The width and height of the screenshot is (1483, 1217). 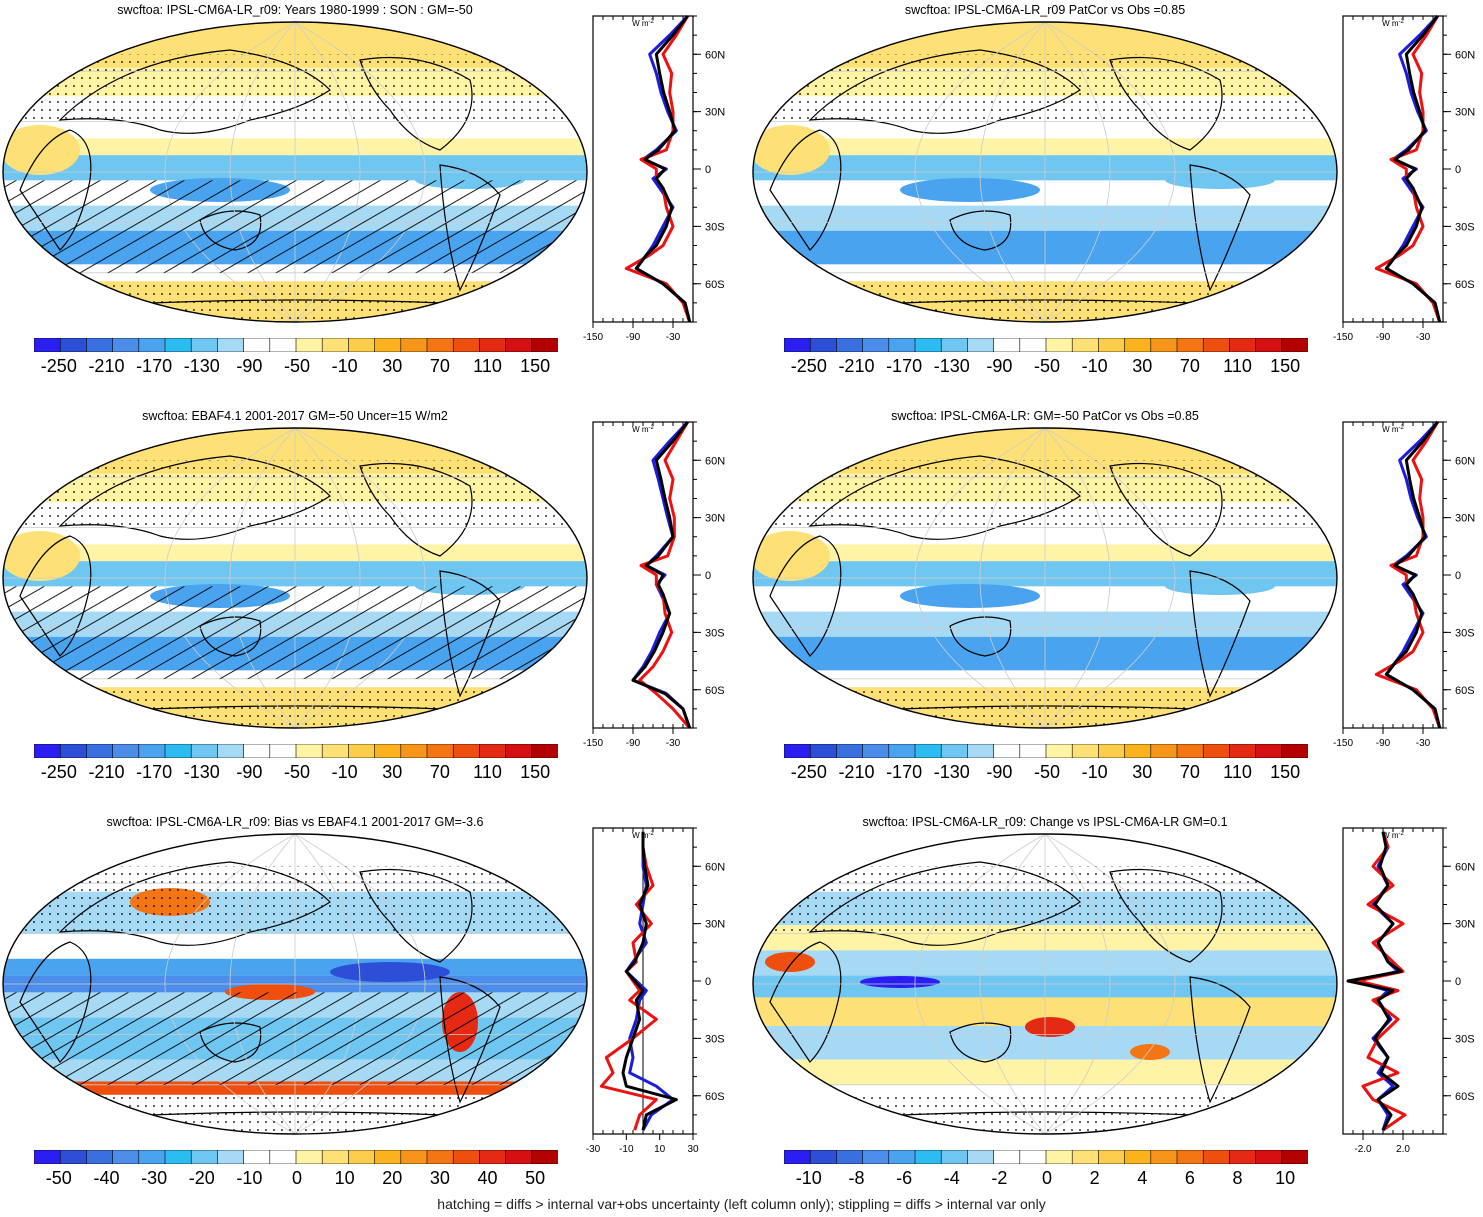 I want to click on colorbar-tick-label: -250, so click(x=58, y=366).